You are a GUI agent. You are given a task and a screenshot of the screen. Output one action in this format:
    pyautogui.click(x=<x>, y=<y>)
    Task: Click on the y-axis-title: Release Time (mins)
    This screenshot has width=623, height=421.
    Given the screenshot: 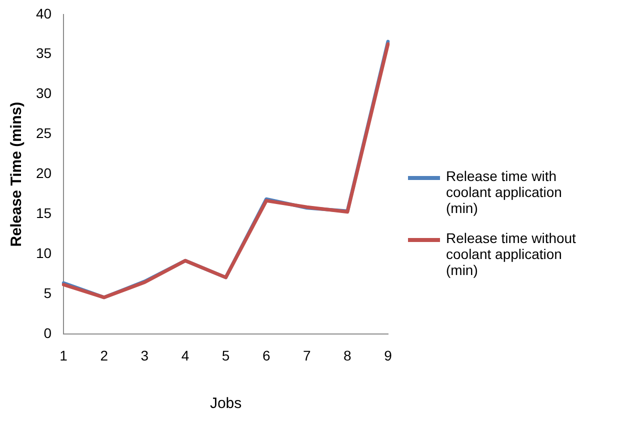 What is the action you would take?
    pyautogui.click(x=17, y=174)
    